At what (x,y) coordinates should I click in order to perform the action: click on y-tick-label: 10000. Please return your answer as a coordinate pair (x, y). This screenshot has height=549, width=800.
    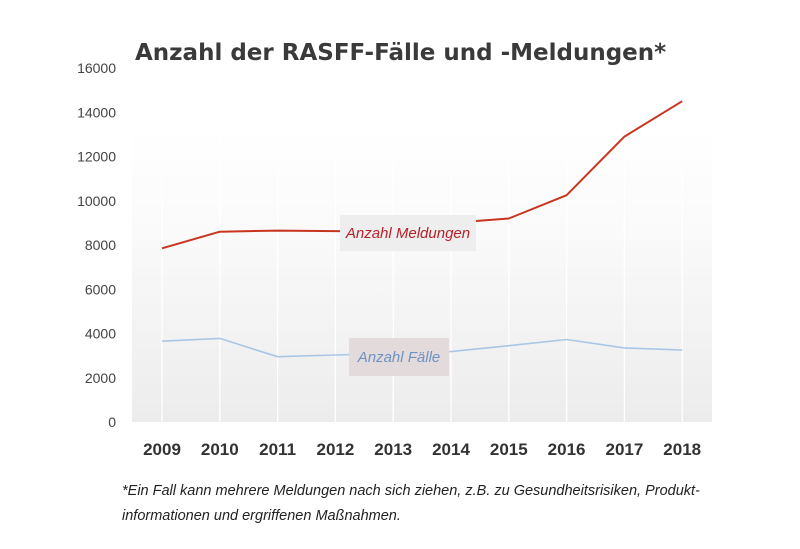
    Looking at the image, I should click on (96, 201).